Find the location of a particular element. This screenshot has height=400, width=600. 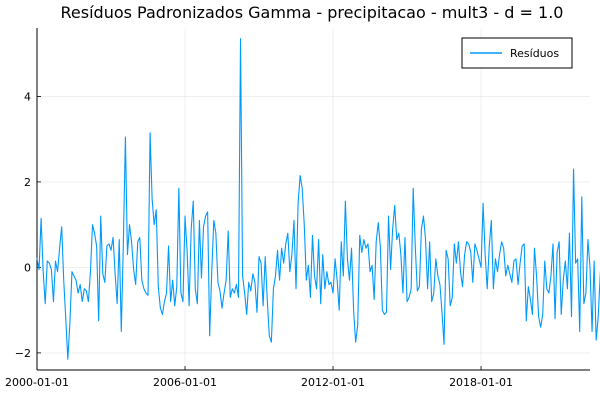

y-tick-label: 0 is located at coordinates (27, 267).